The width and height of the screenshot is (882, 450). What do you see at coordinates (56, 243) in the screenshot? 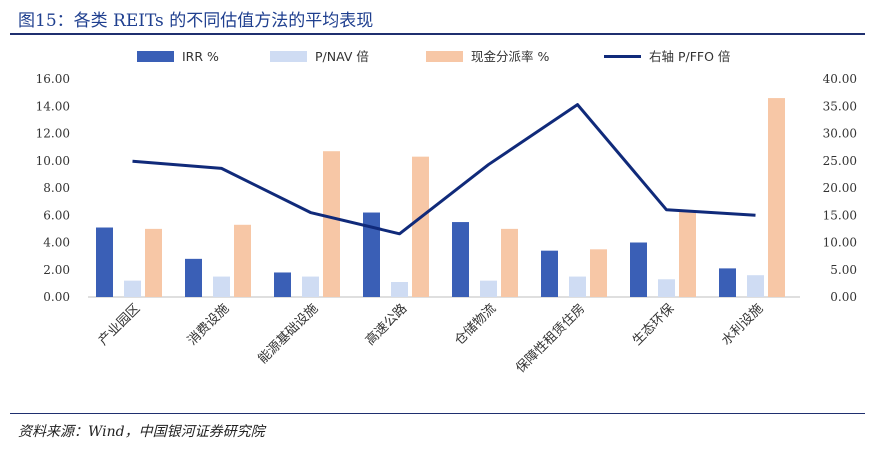
I see `left-axis-tick-label: 4.00` at bounding box center [56, 243].